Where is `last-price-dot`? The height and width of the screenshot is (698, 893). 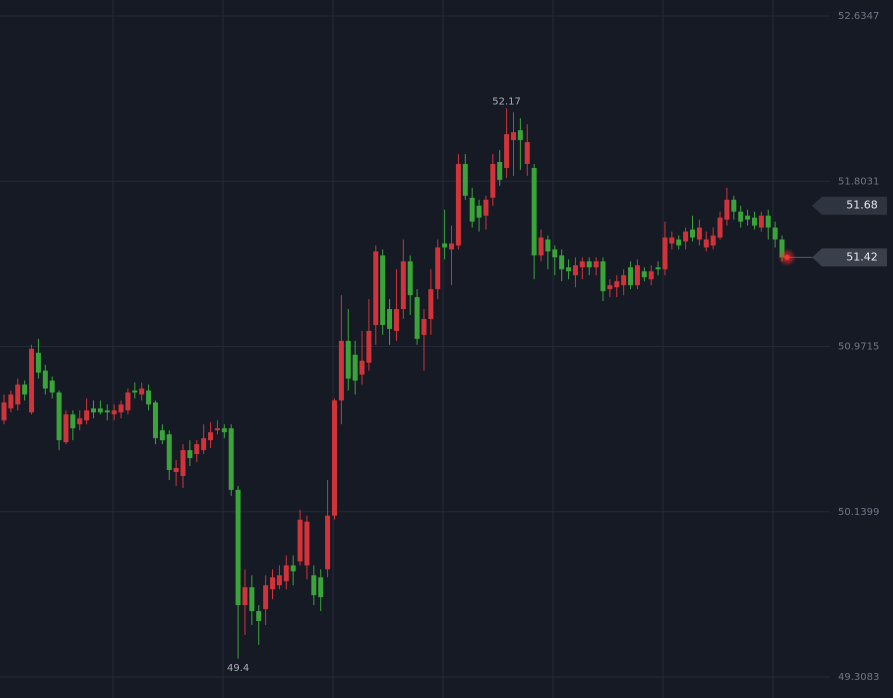
last-price-dot is located at coordinates (787, 257).